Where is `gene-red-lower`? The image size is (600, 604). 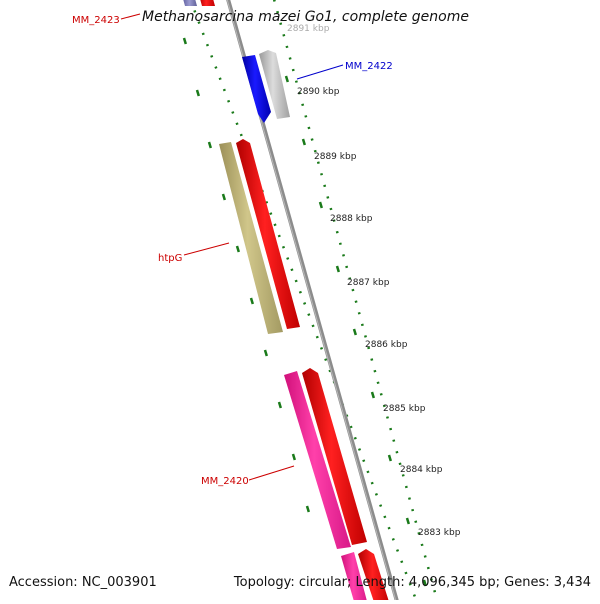
gene-red-lower is located at coordinates (334, 456).